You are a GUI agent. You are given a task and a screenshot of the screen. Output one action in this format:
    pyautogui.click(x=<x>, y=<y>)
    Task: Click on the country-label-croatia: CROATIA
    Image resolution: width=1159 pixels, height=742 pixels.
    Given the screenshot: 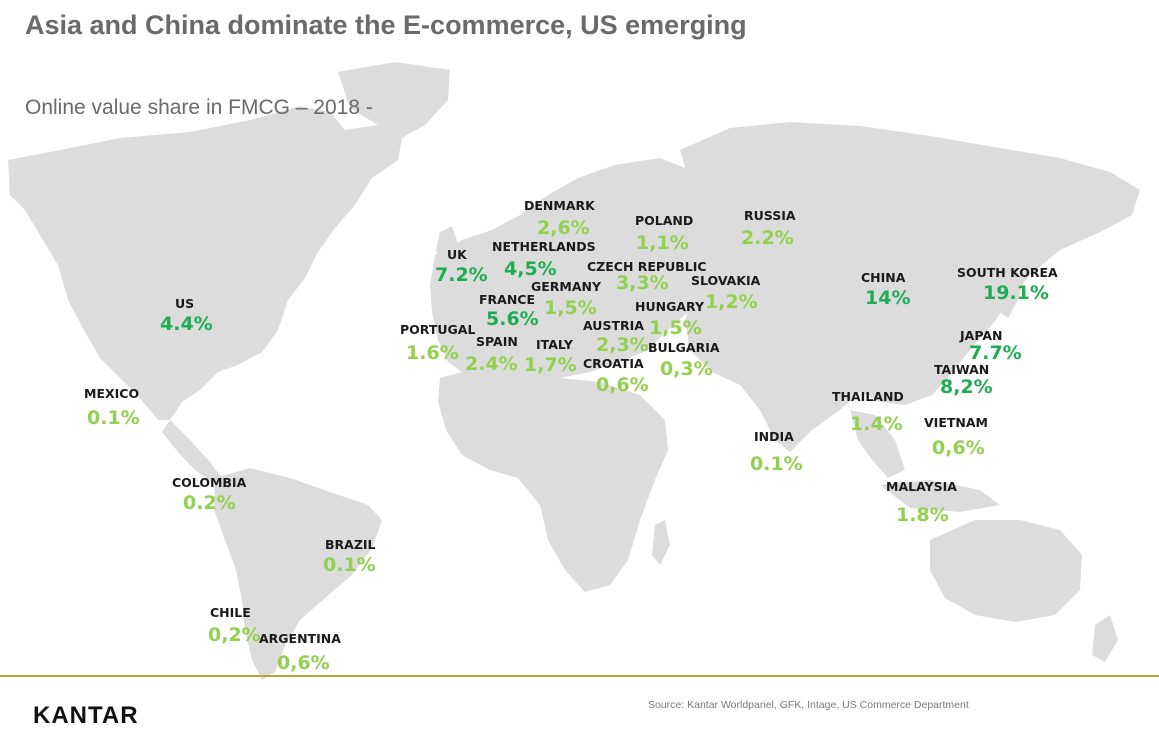 What is the action you would take?
    pyautogui.click(x=613, y=363)
    